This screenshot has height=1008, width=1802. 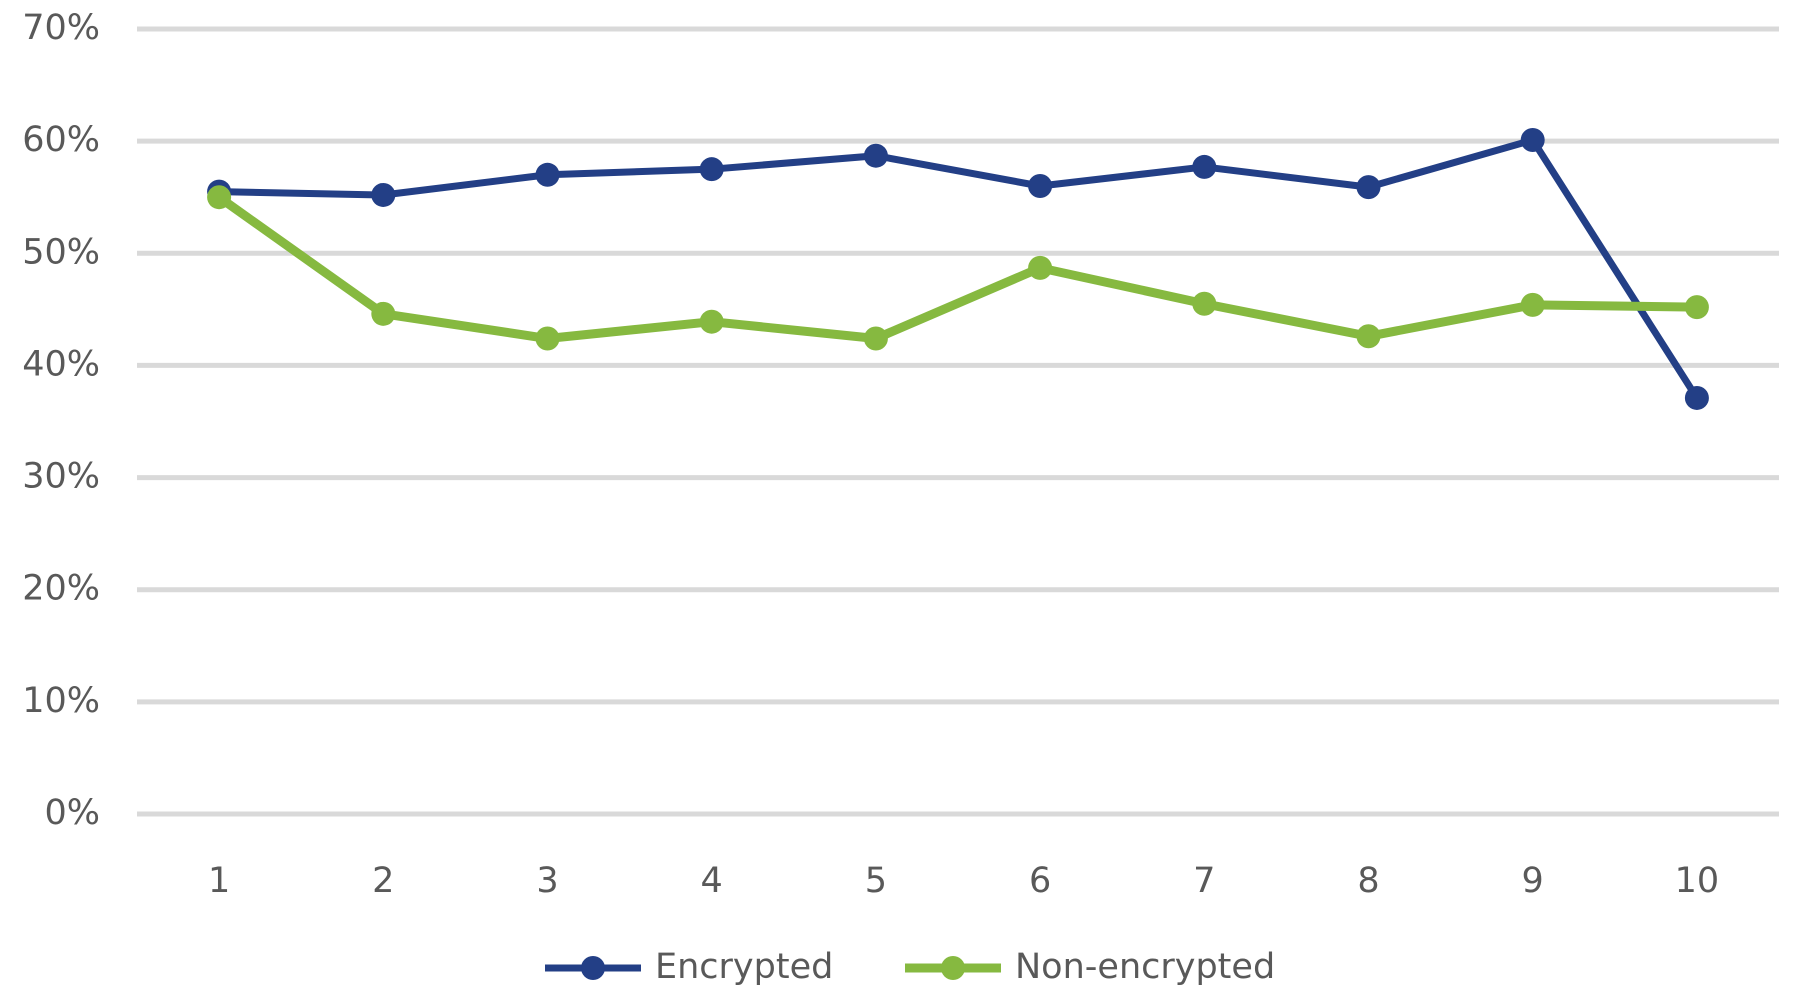 I want to click on x-tick-label: 6, so click(x=1040, y=881).